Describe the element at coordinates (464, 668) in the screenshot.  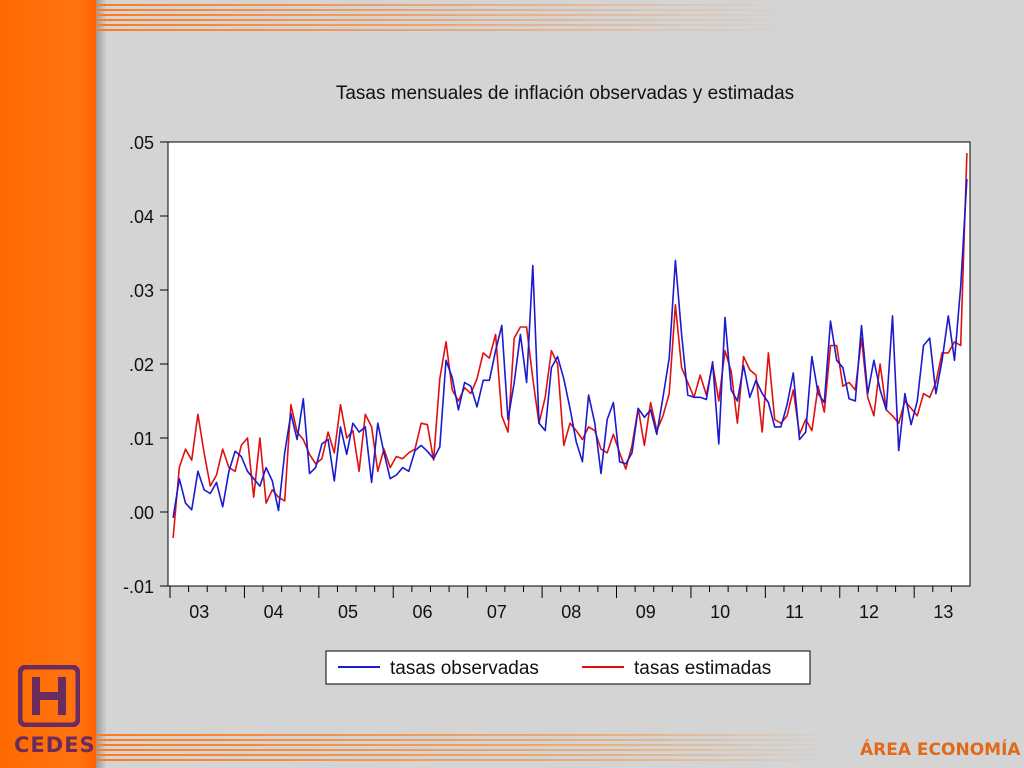
I see `legend-label: tasas observadas` at that location.